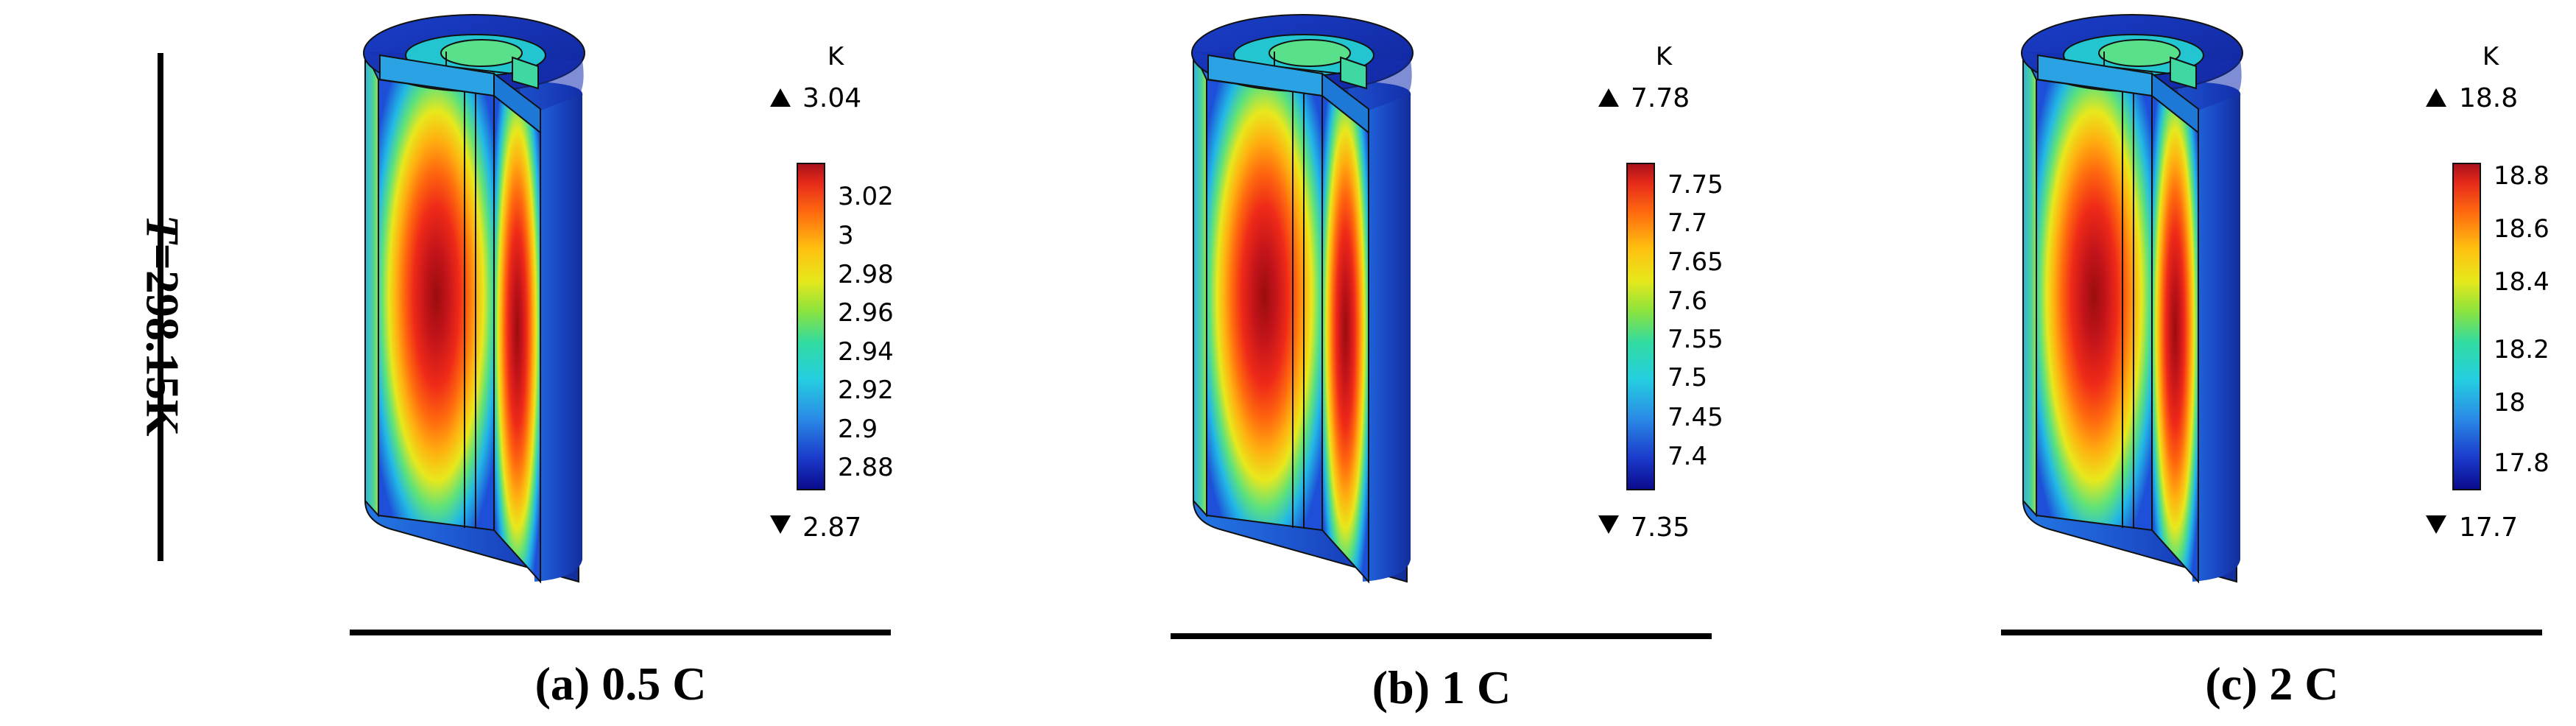 This screenshot has width=2576, height=726. I want to click on tick-b-1: 7.7, so click(1687, 223).